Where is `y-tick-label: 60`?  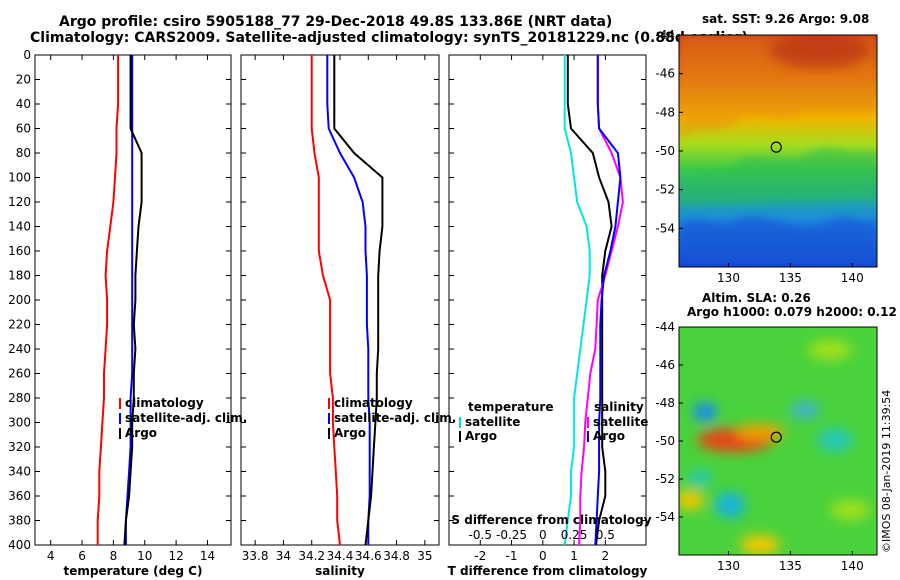 y-tick-label: 60 is located at coordinates (23, 129).